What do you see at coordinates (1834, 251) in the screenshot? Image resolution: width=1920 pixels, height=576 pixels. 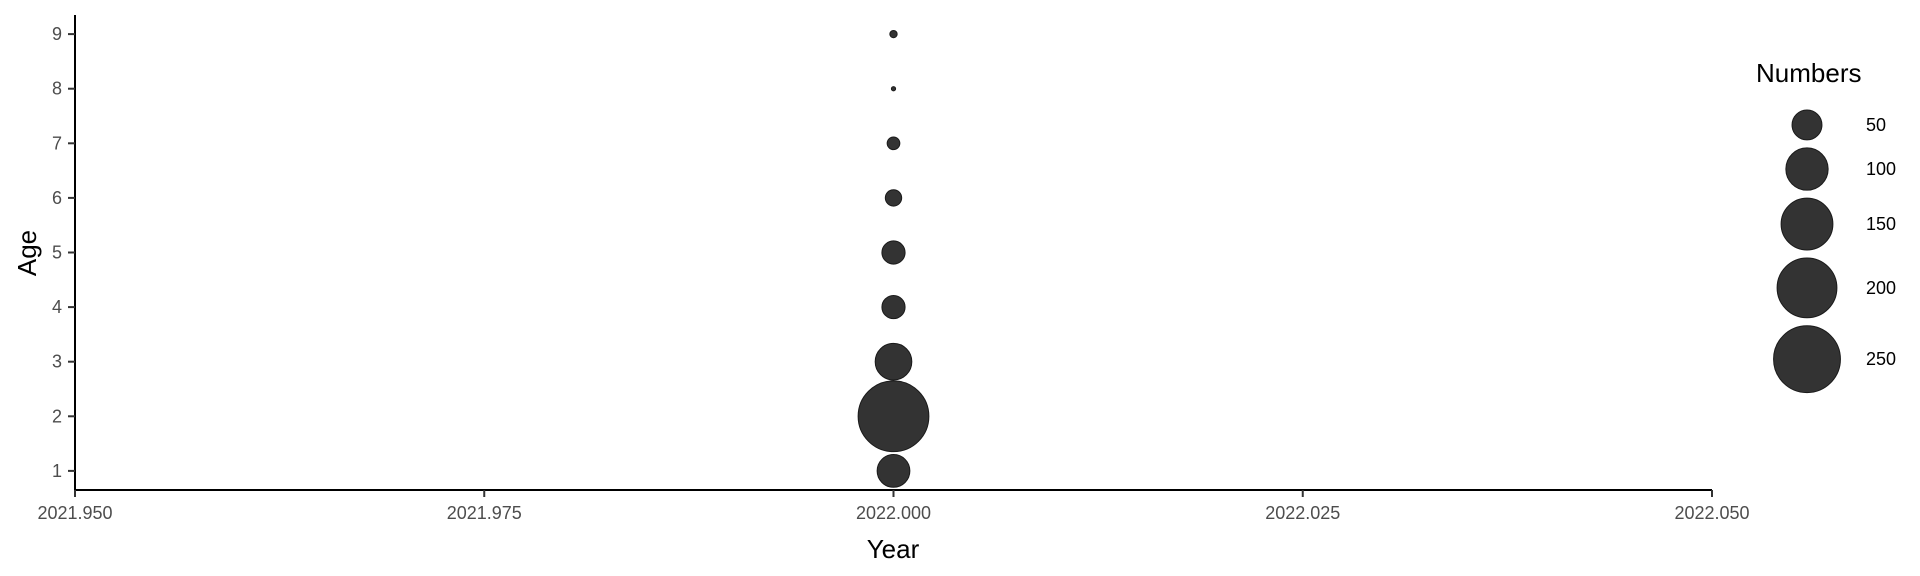 I see `legend-entries: 50 100 150 200 250` at bounding box center [1834, 251].